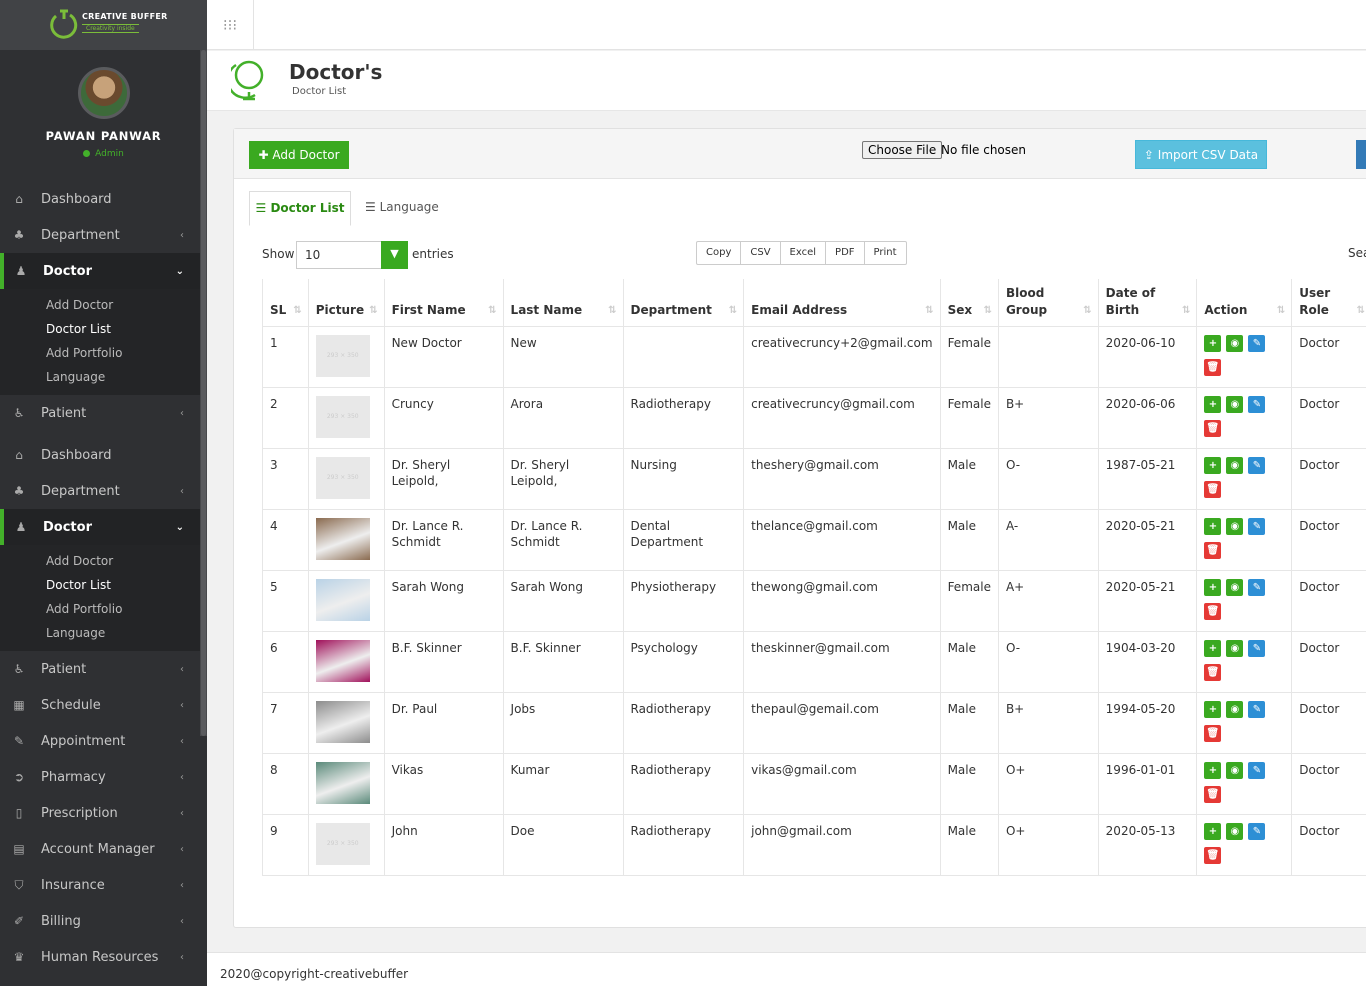  What do you see at coordinates (443, 303) in the screenshot?
I see `col-header-first-name: First Name ⇅` at bounding box center [443, 303].